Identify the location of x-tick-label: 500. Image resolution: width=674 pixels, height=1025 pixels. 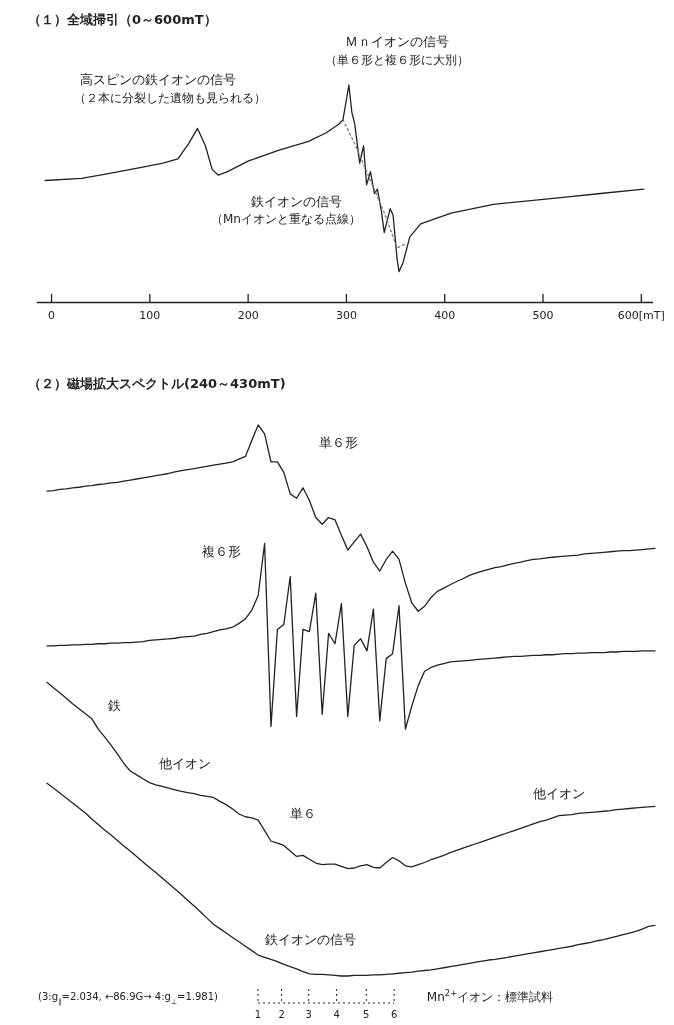
(543, 315).